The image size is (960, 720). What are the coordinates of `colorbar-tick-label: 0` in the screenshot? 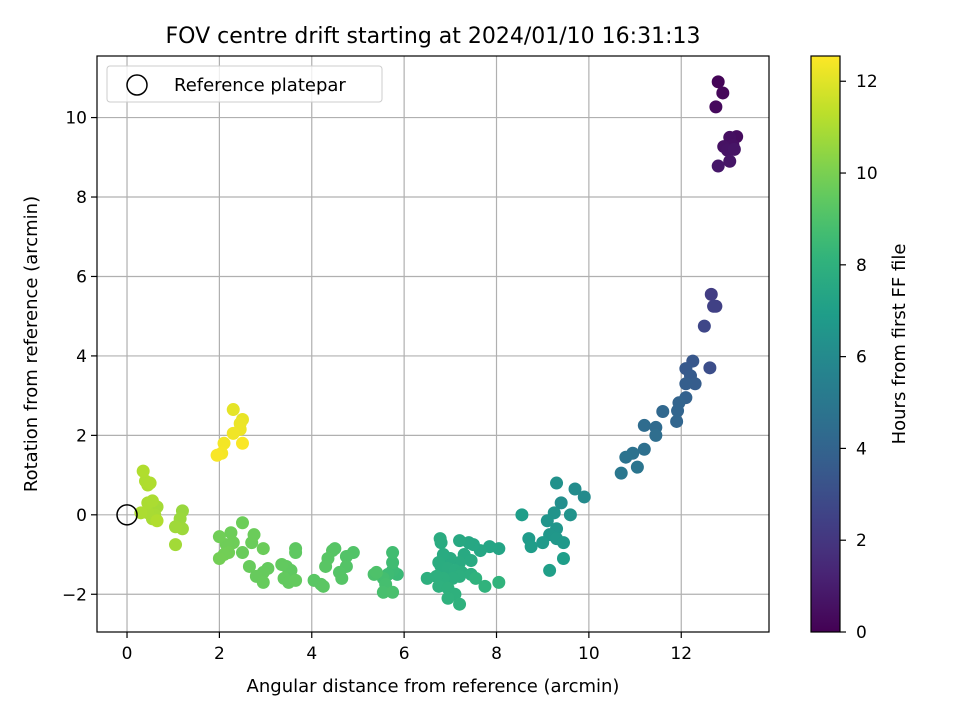 It's located at (861, 633).